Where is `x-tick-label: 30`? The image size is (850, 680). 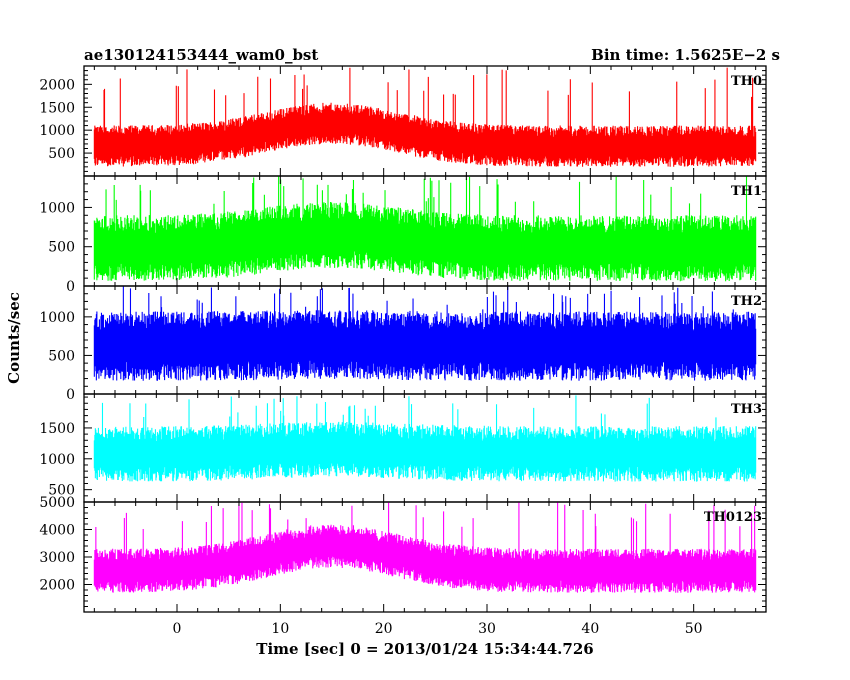 x-tick-label: 30 is located at coordinates (487, 629).